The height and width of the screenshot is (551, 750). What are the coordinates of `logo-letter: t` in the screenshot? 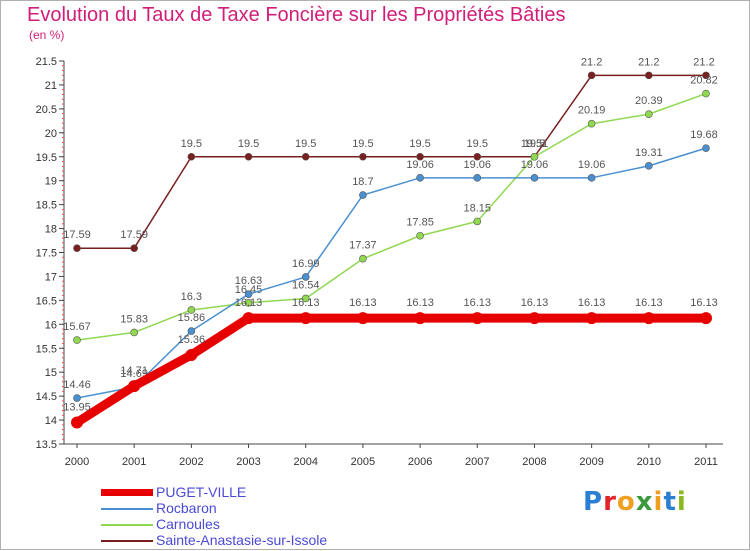 It's located at (670, 502).